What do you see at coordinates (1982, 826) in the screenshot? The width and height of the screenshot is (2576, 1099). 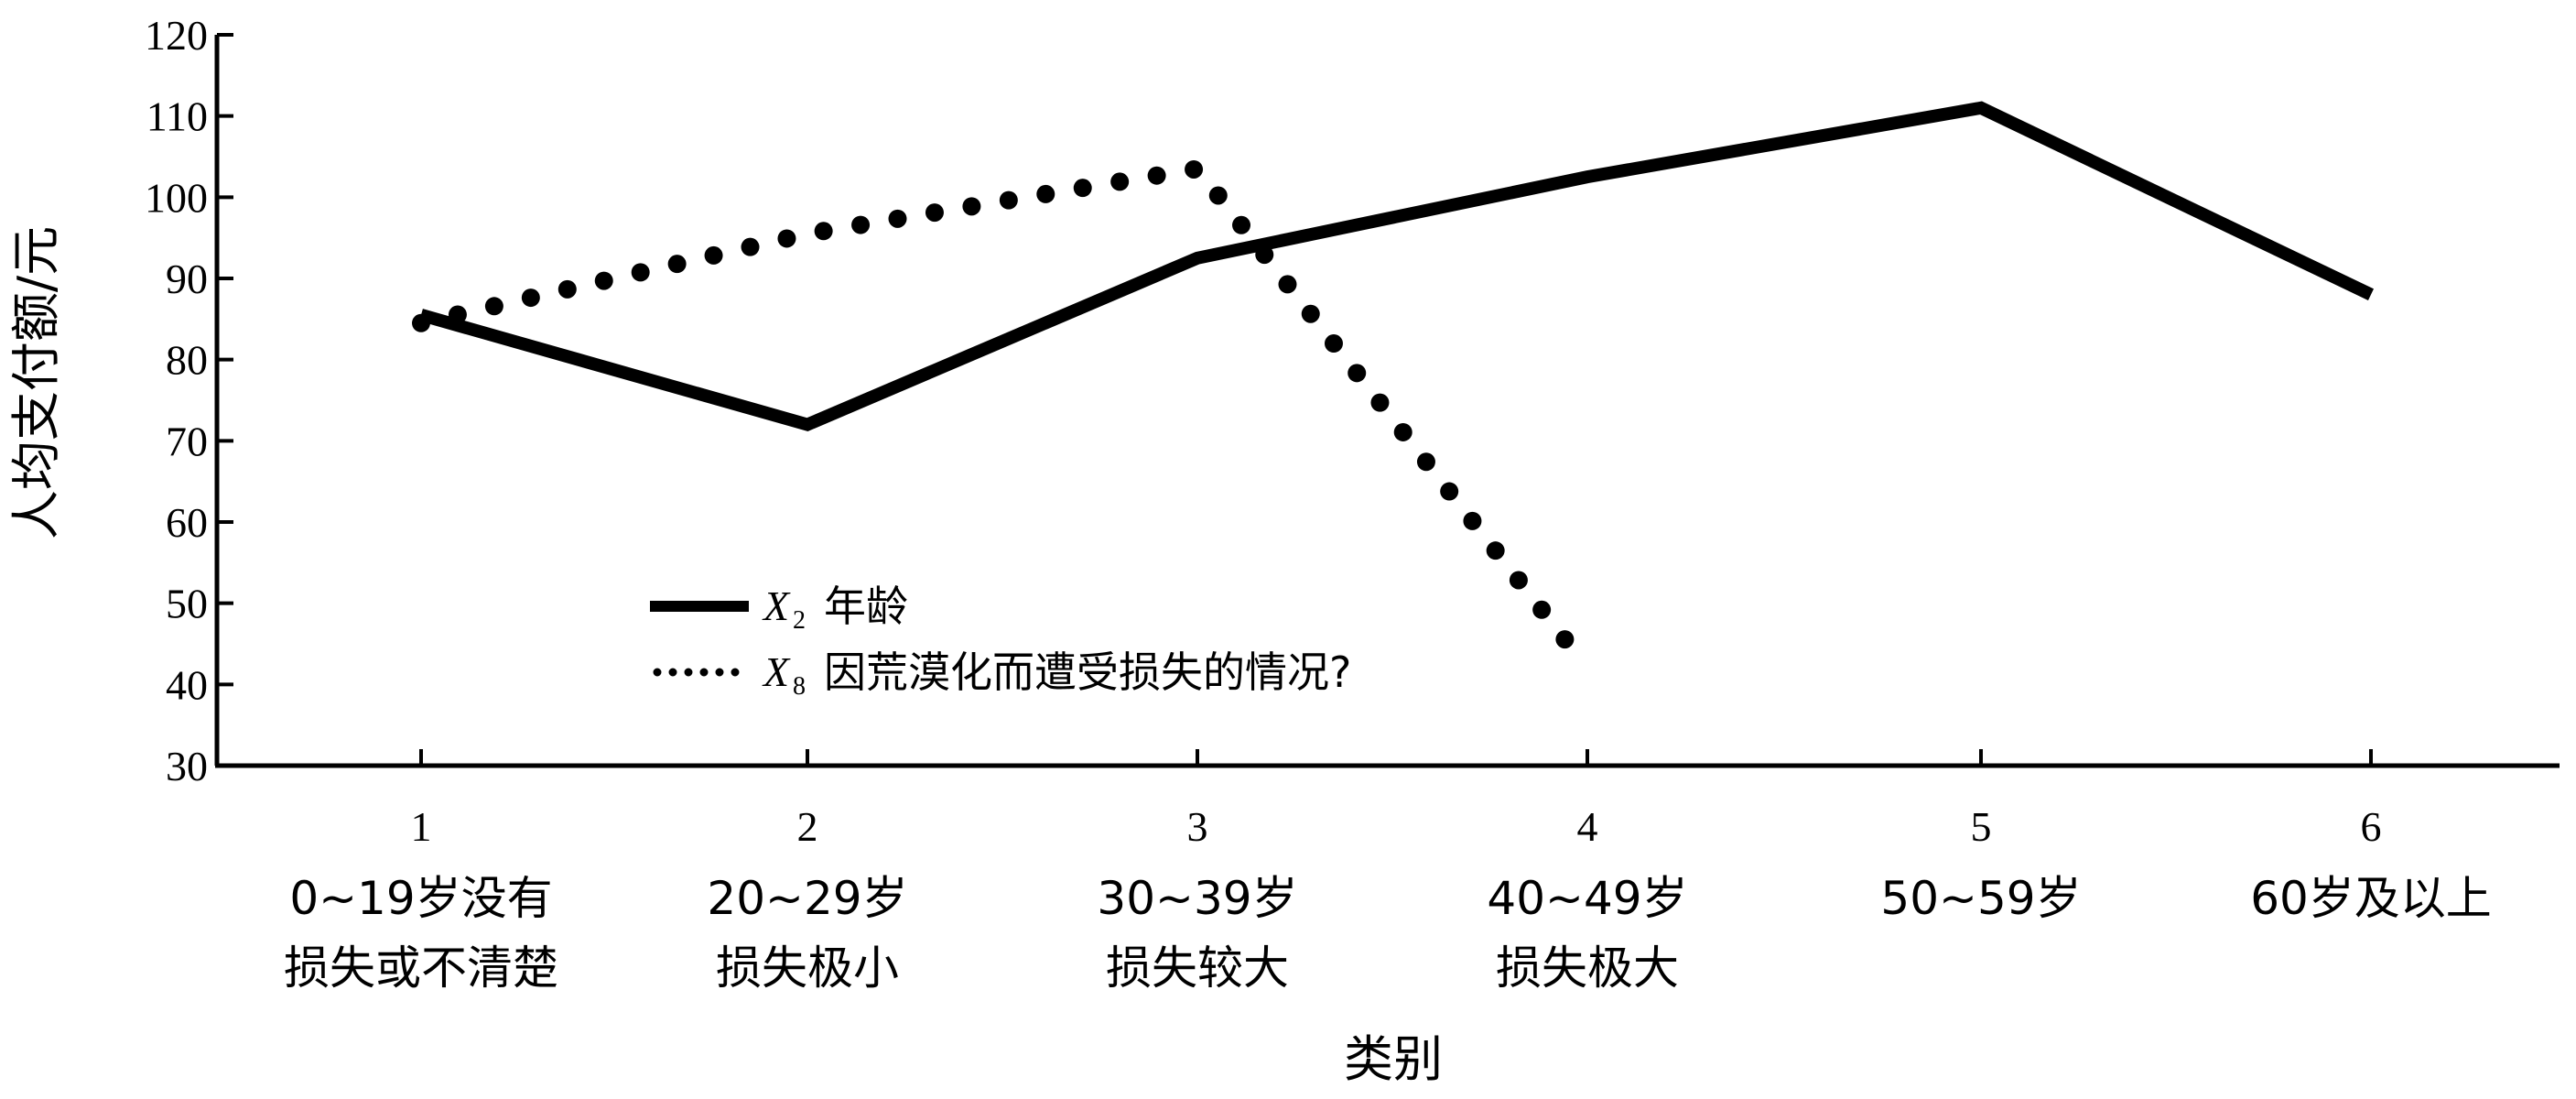 I see `x-tick-label: 5` at bounding box center [1982, 826].